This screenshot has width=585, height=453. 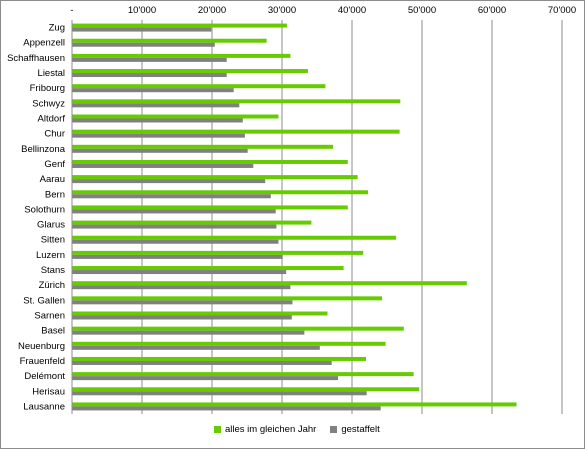 What do you see at coordinates (48, 391) in the screenshot?
I see `y-category-label: Herisau` at bounding box center [48, 391].